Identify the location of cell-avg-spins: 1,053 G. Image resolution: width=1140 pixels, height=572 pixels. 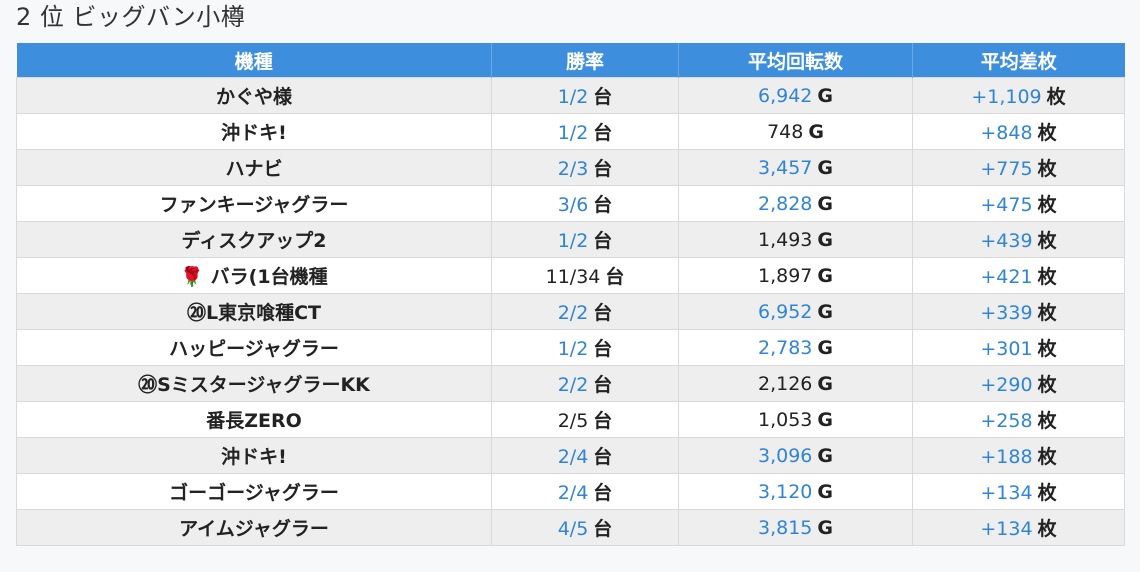
(795, 419).